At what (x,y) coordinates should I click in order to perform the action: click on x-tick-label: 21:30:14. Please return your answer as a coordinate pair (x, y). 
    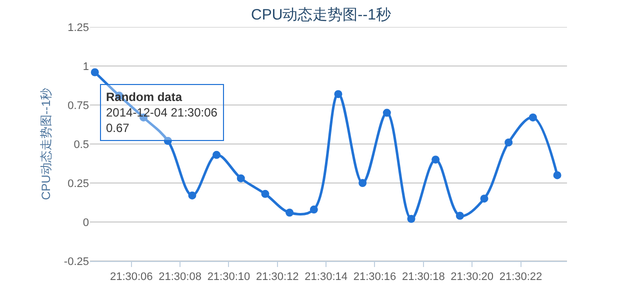
    Looking at the image, I should click on (326, 277).